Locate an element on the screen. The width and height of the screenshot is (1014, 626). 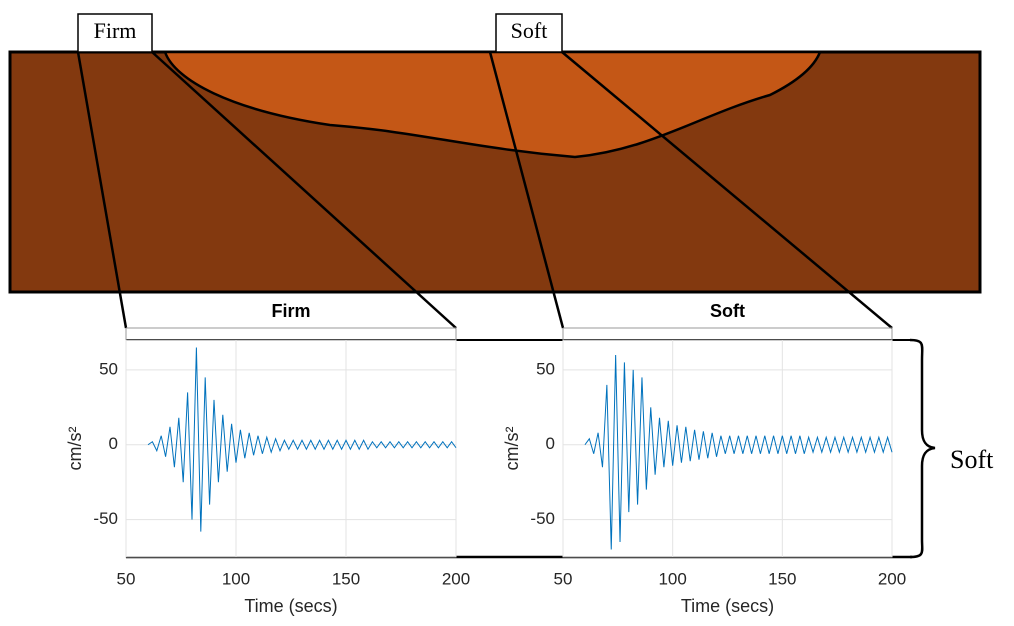
chart-title: Firm is located at coordinates (290, 311).